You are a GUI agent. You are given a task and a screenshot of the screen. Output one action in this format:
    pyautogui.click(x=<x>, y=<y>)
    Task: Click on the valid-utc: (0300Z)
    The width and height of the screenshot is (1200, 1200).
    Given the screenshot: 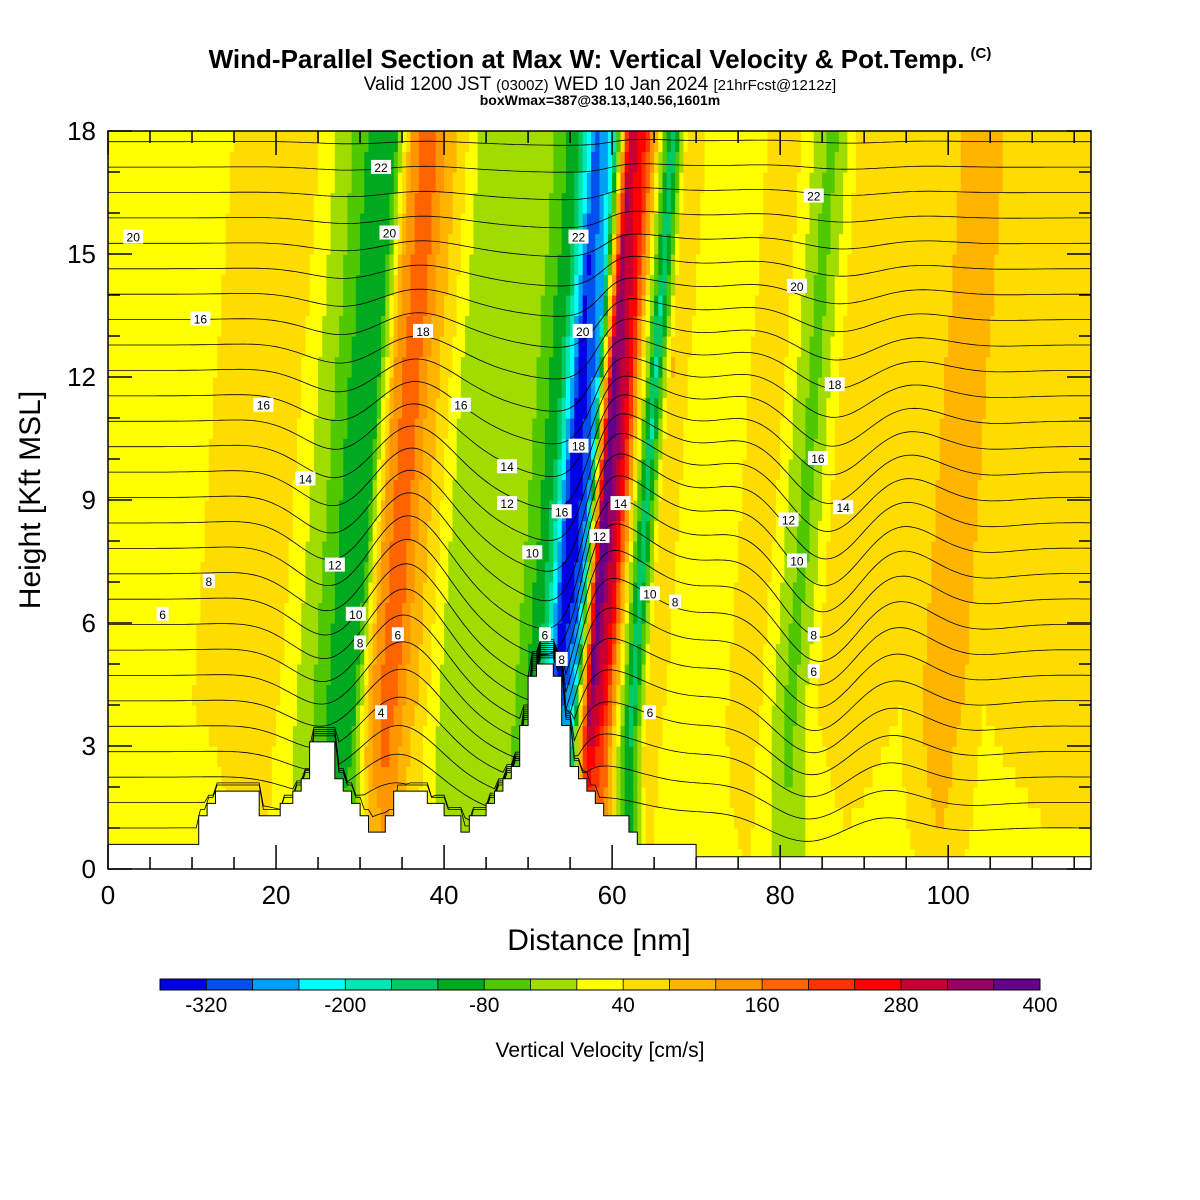 What is the action you would take?
    pyautogui.click(x=522, y=85)
    